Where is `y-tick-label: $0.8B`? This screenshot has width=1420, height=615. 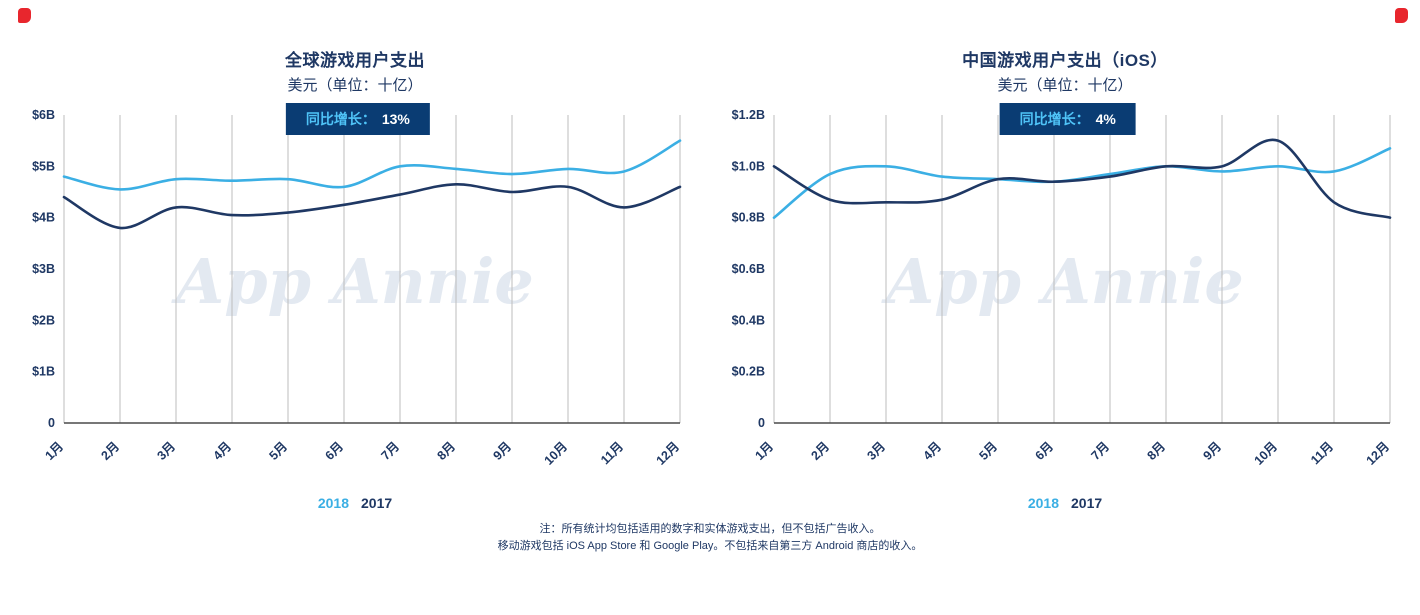
y-tick-label: $0.8B is located at coordinates (748, 218).